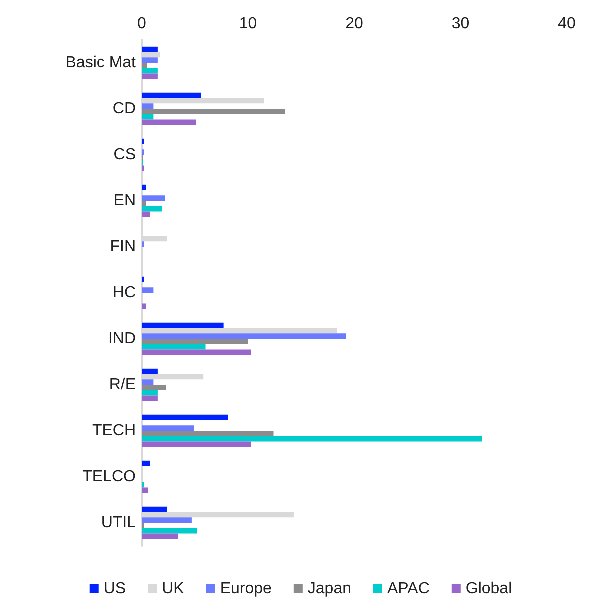 Image resolution: width=602 pixels, height=608 pixels. I want to click on legend-label: UK, so click(173, 589).